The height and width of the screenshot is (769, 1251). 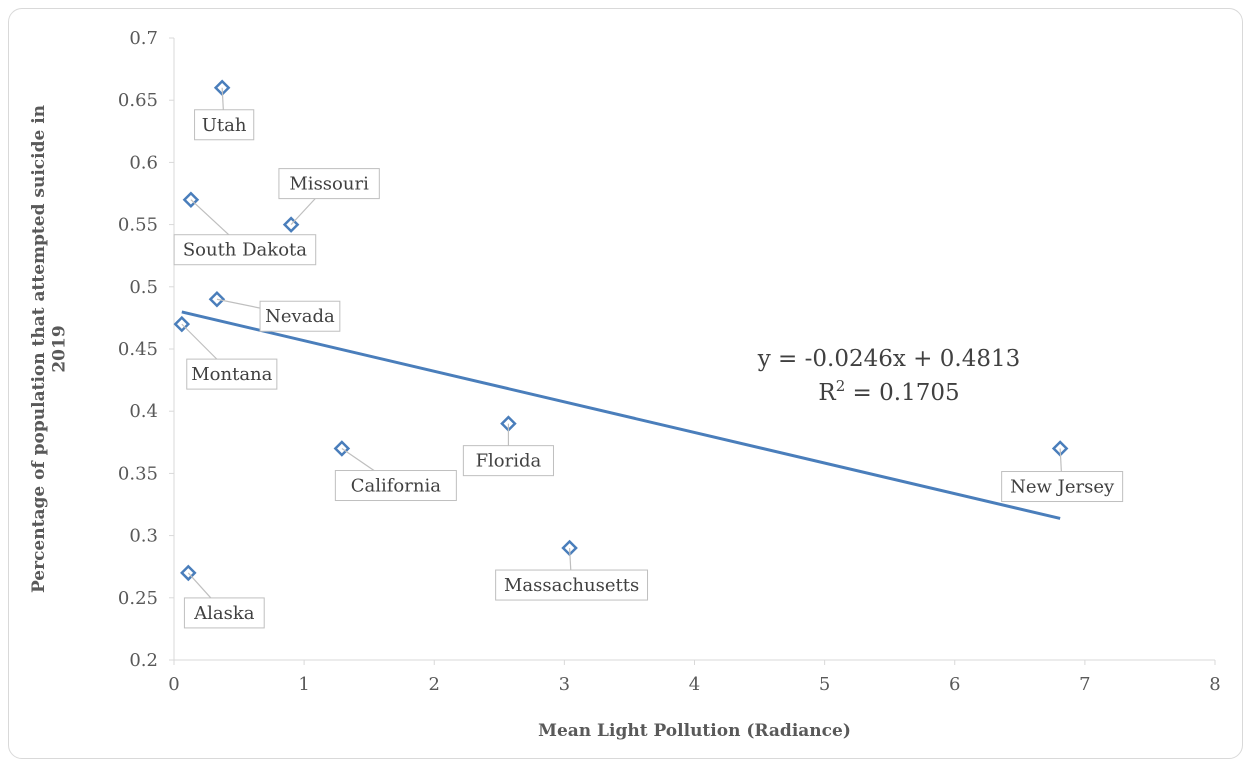 I want to click on x-tick-label: 4, so click(x=694, y=684).